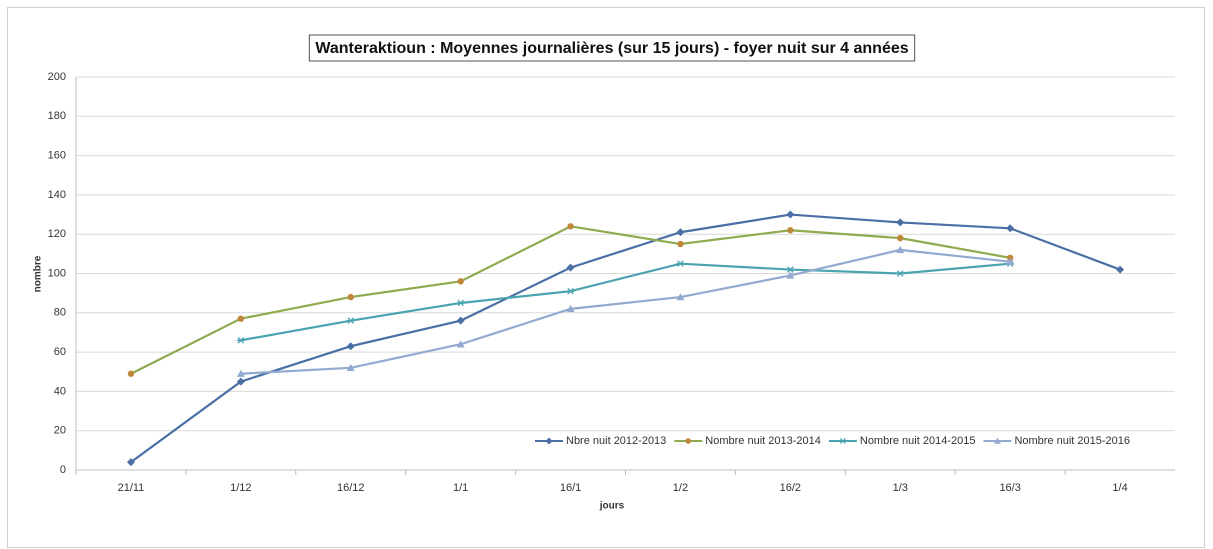 The image size is (1213, 549). Describe the element at coordinates (60, 313) in the screenshot. I see `y-tick-label: 80` at that location.